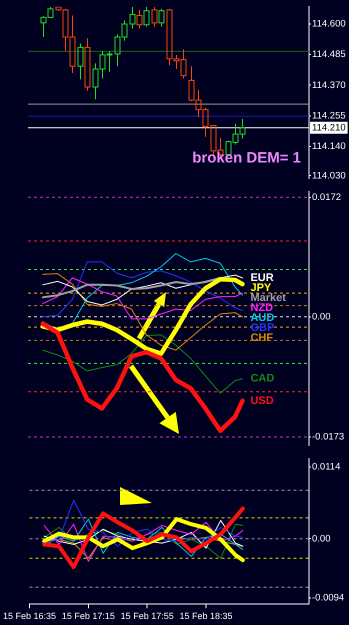 Image resolution: width=349 pixels, height=625 pixels. I want to click on y-tick-label: 114.485, so click(329, 54).